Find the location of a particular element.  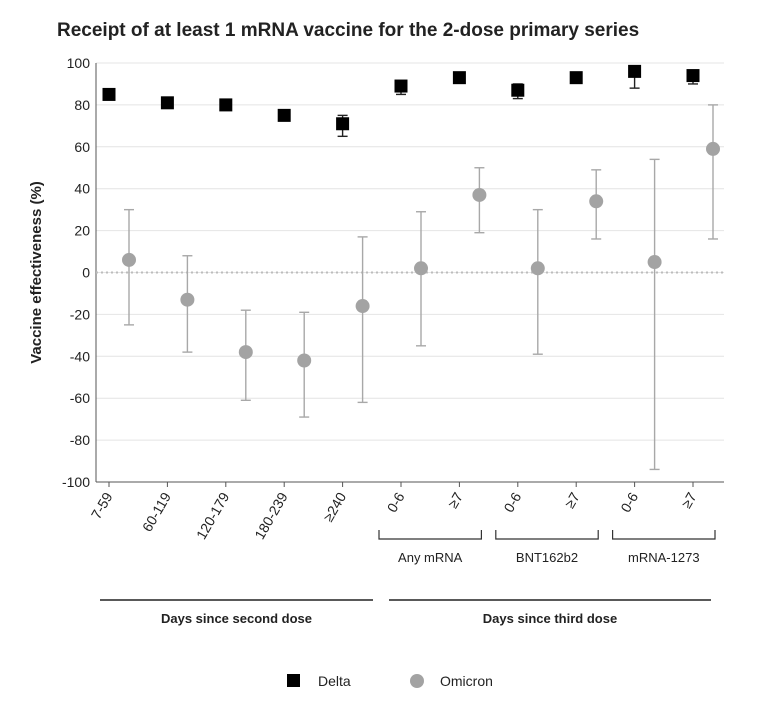

y-tick-label: -40 is located at coordinates (80, 356).